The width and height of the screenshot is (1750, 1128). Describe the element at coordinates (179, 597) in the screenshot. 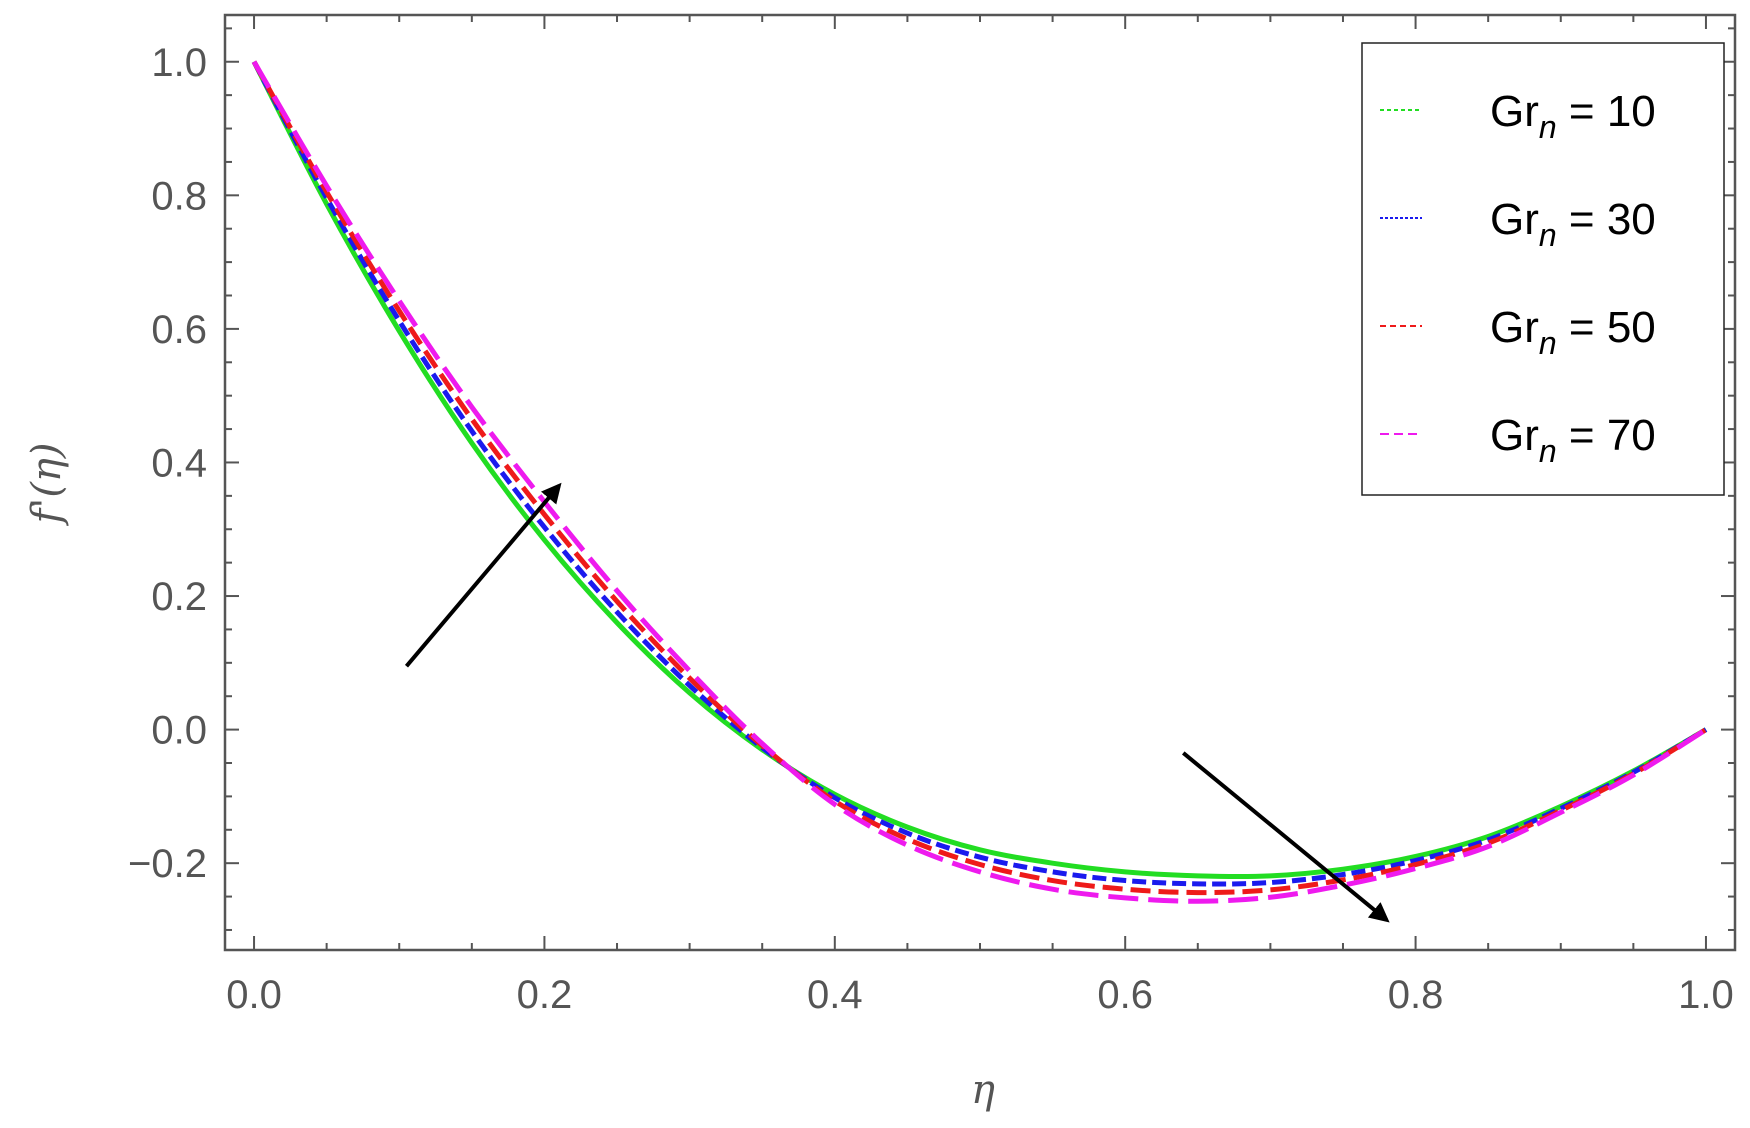

I see `y-tick-label: 0.2` at that location.